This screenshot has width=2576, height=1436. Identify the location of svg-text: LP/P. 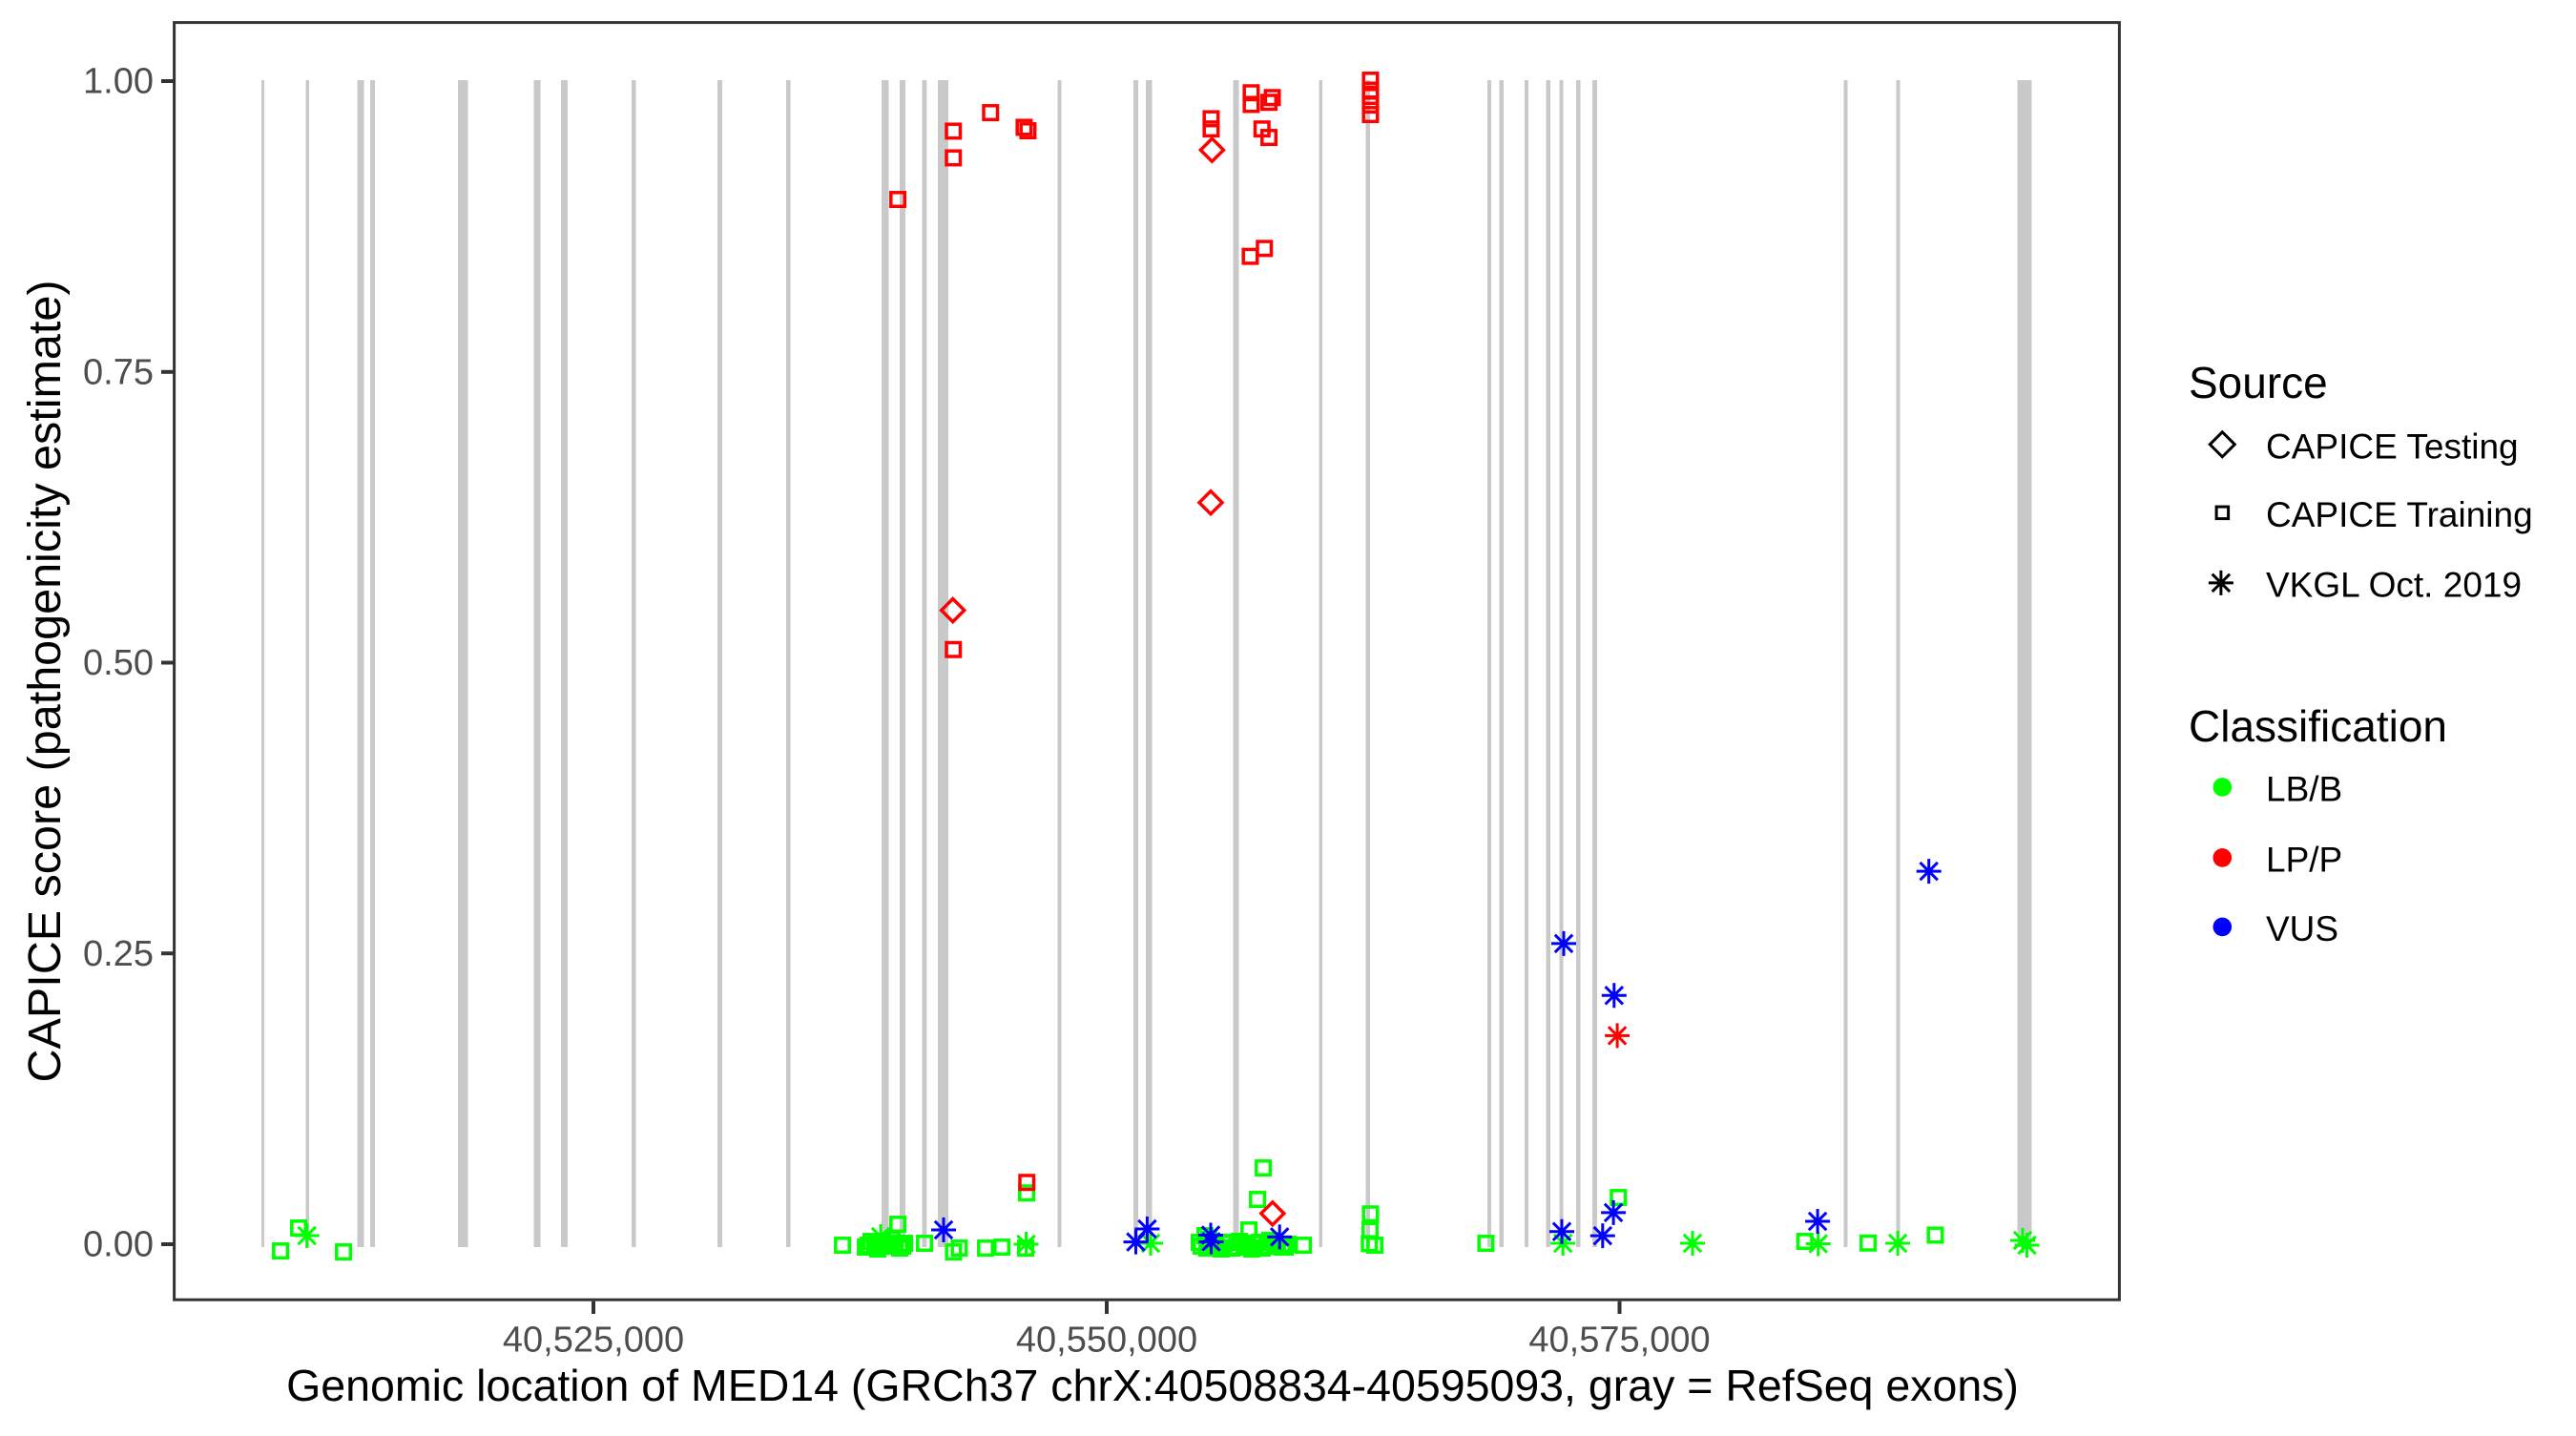
(2304, 859).